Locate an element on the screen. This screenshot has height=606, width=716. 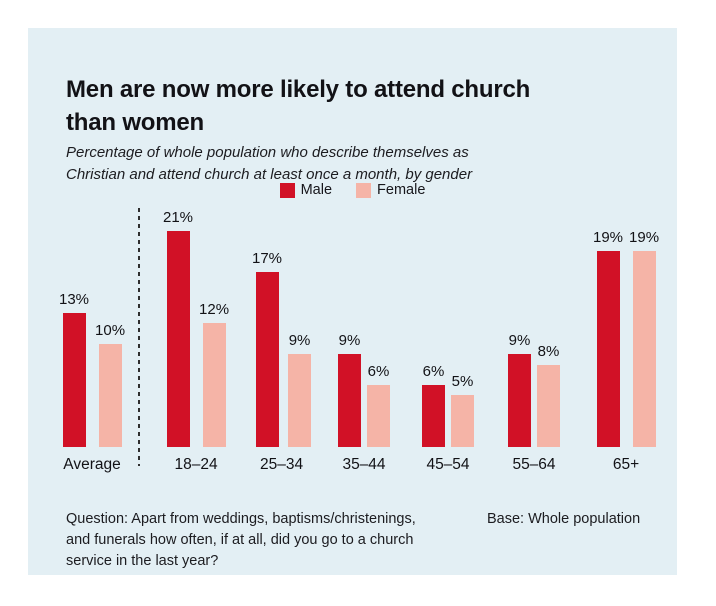
base-note: Base: Whole population is located at coordinates (564, 518).